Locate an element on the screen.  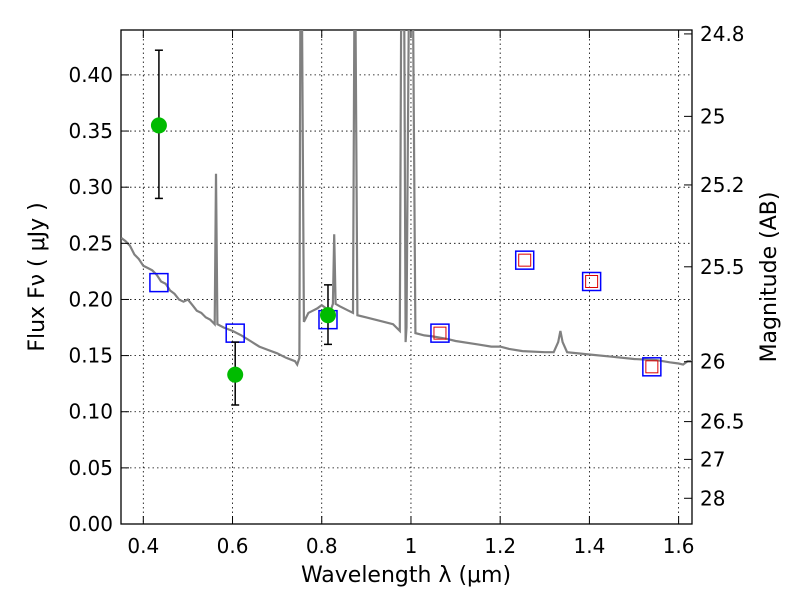
x-tick-label: 0.4 is located at coordinates (143, 546).